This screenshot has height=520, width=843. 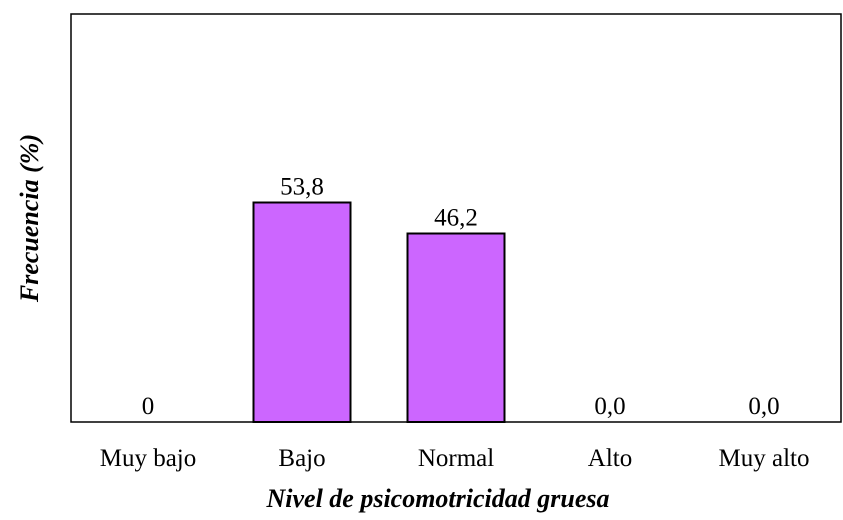 I want to click on x-tick-labels-group: Muy bajo Bajo Normal Alto Muy alto, so click(x=455, y=458).